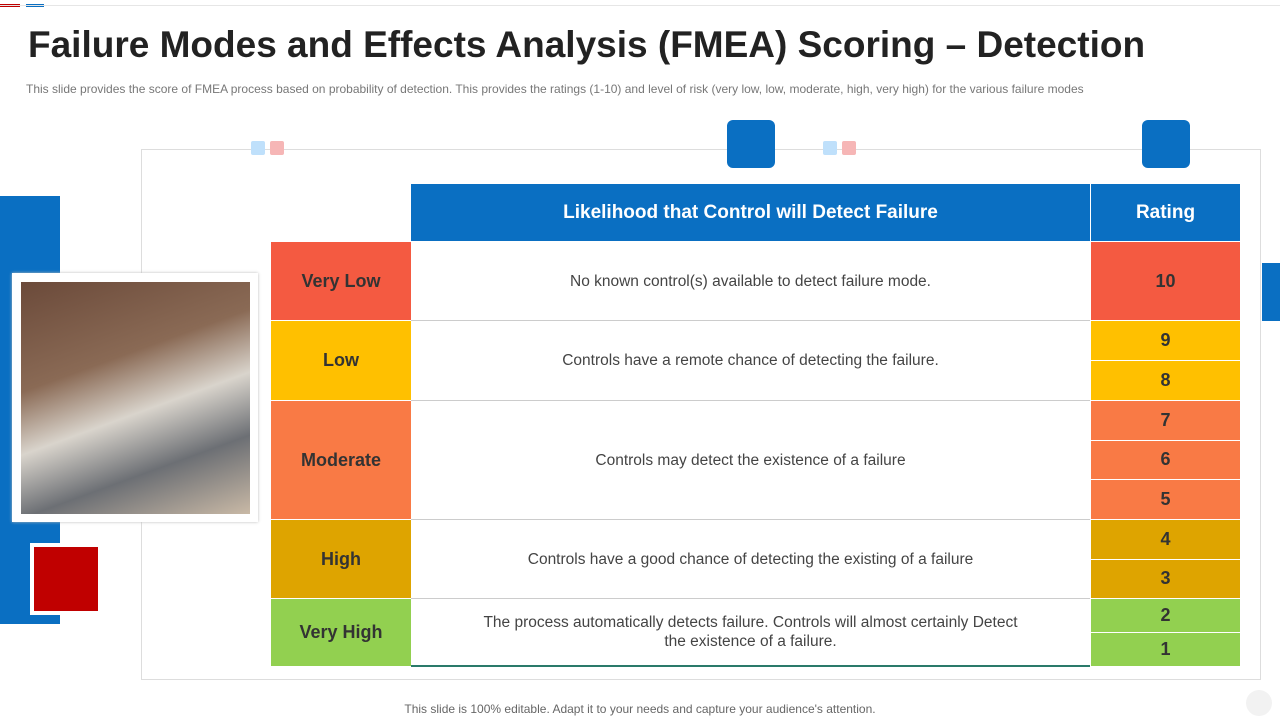  What do you see at coordinates (341, 281) in the screenshot?
I see `level: Very Low` at bounding box center [341, 281].